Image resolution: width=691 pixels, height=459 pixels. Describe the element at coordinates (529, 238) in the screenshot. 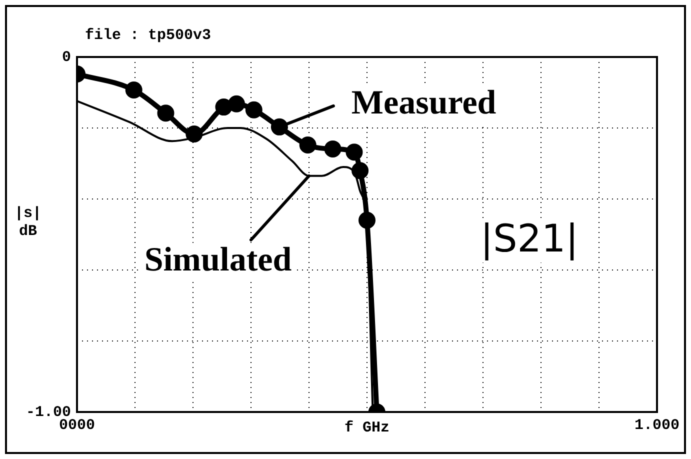

I see `annotation: |S21|` at that location.